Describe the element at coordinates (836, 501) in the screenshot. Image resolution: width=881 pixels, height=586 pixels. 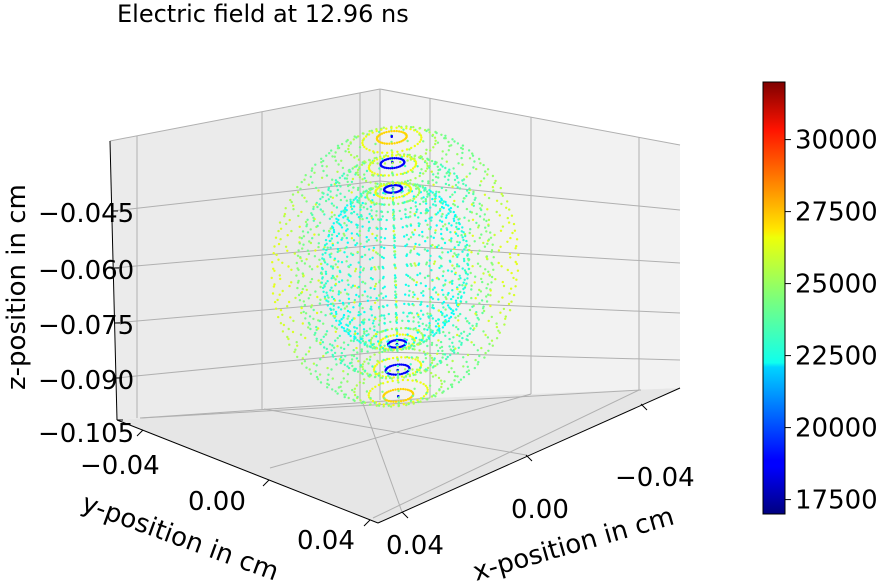
I see `colorbar-tick-label: 17500` at that location.